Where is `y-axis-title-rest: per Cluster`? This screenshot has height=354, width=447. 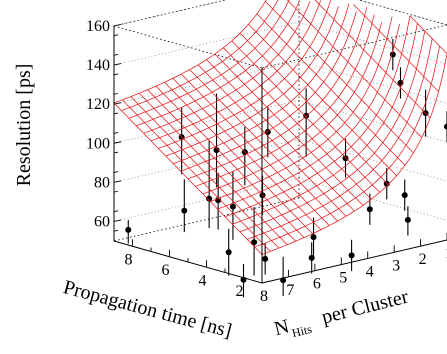
y-axis-title-rest: per Cluster is located at coordinates (363, 308).